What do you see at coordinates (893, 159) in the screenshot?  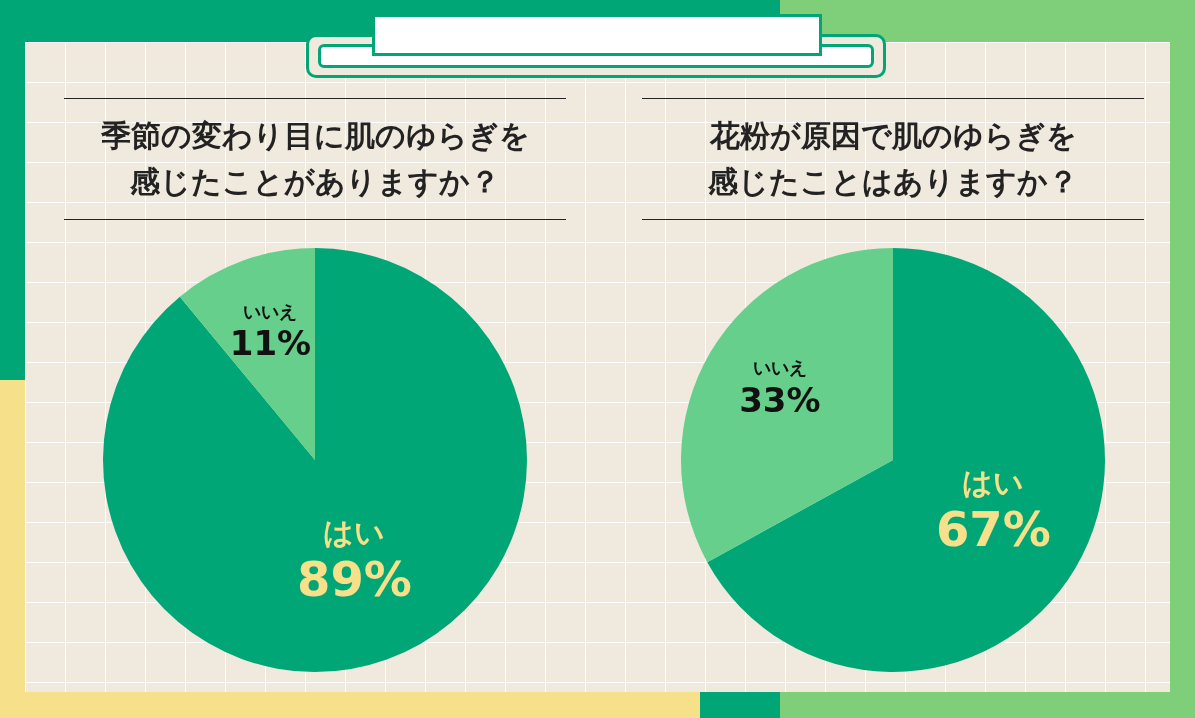 I see `chart-title: 花粉が原因で肌のゆらぎを感じたことはありますか？` at bounding box center [893, 159].